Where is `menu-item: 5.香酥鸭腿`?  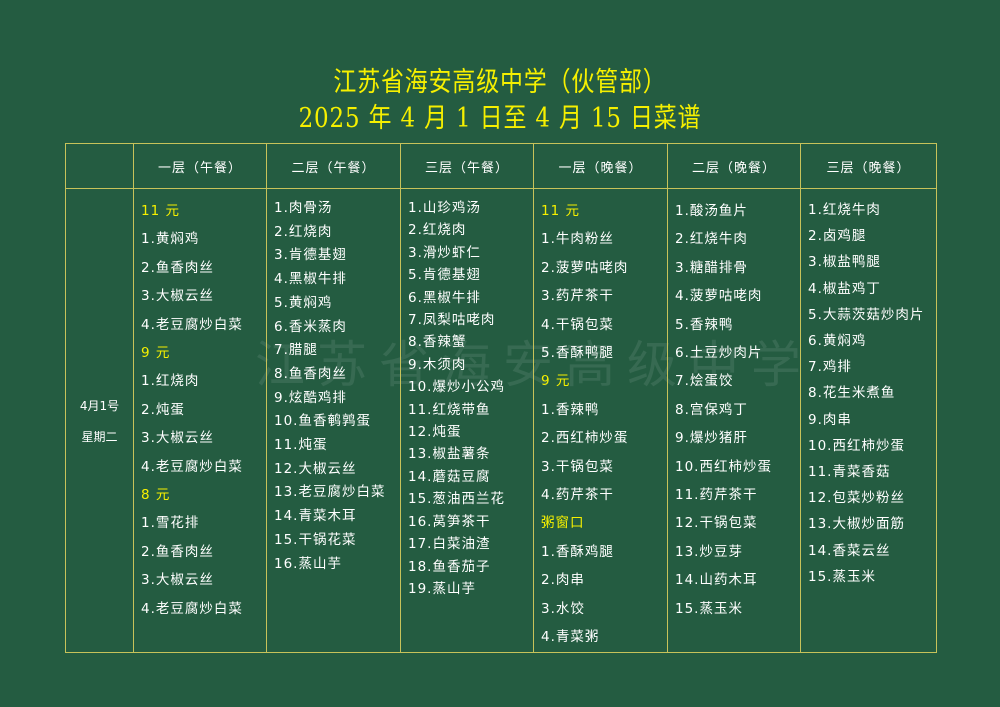
menu-item: 5.香酥鸭腿 is located at coordinates (577, 353).